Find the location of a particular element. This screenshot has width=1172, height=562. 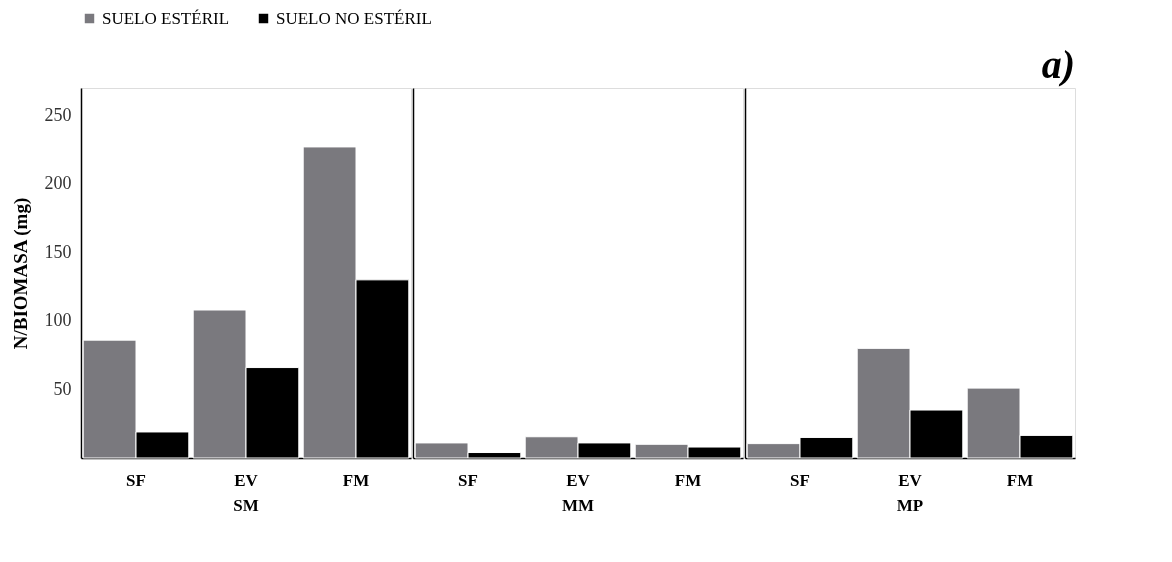

y-tick-label: 200 is located at coordinates (58, 183).